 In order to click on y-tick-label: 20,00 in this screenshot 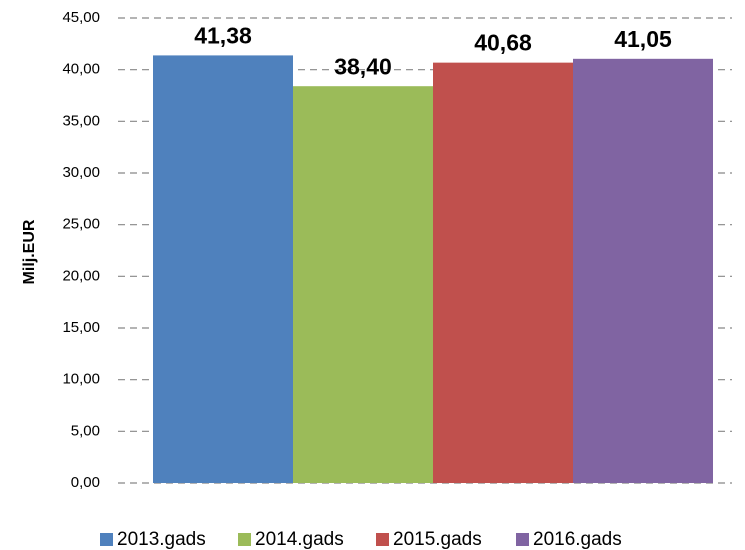, I will do `click(81, 275)`.